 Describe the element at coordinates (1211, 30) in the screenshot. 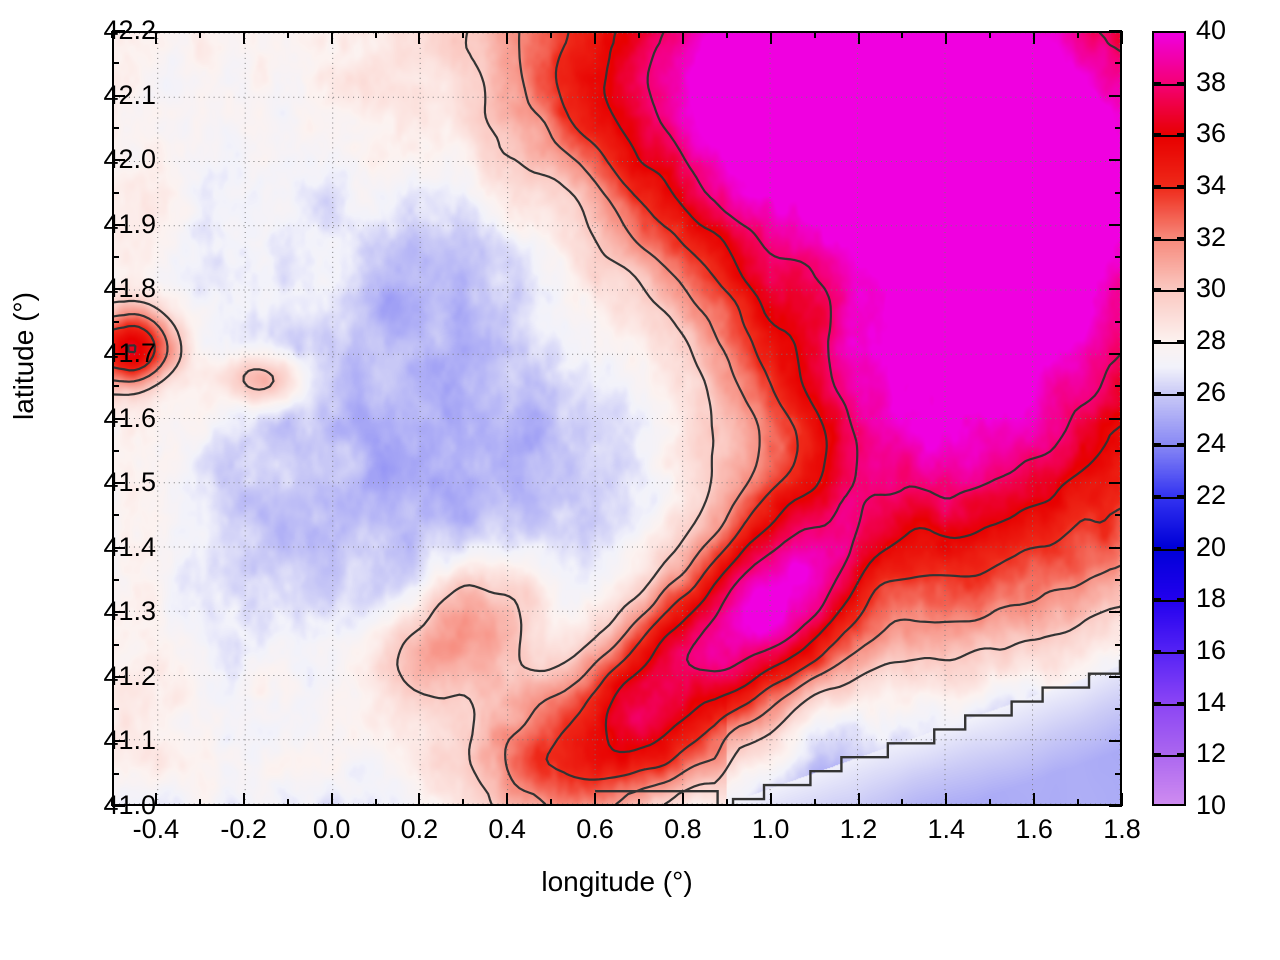

I see `colorbar-tick-label: 40` at that location.